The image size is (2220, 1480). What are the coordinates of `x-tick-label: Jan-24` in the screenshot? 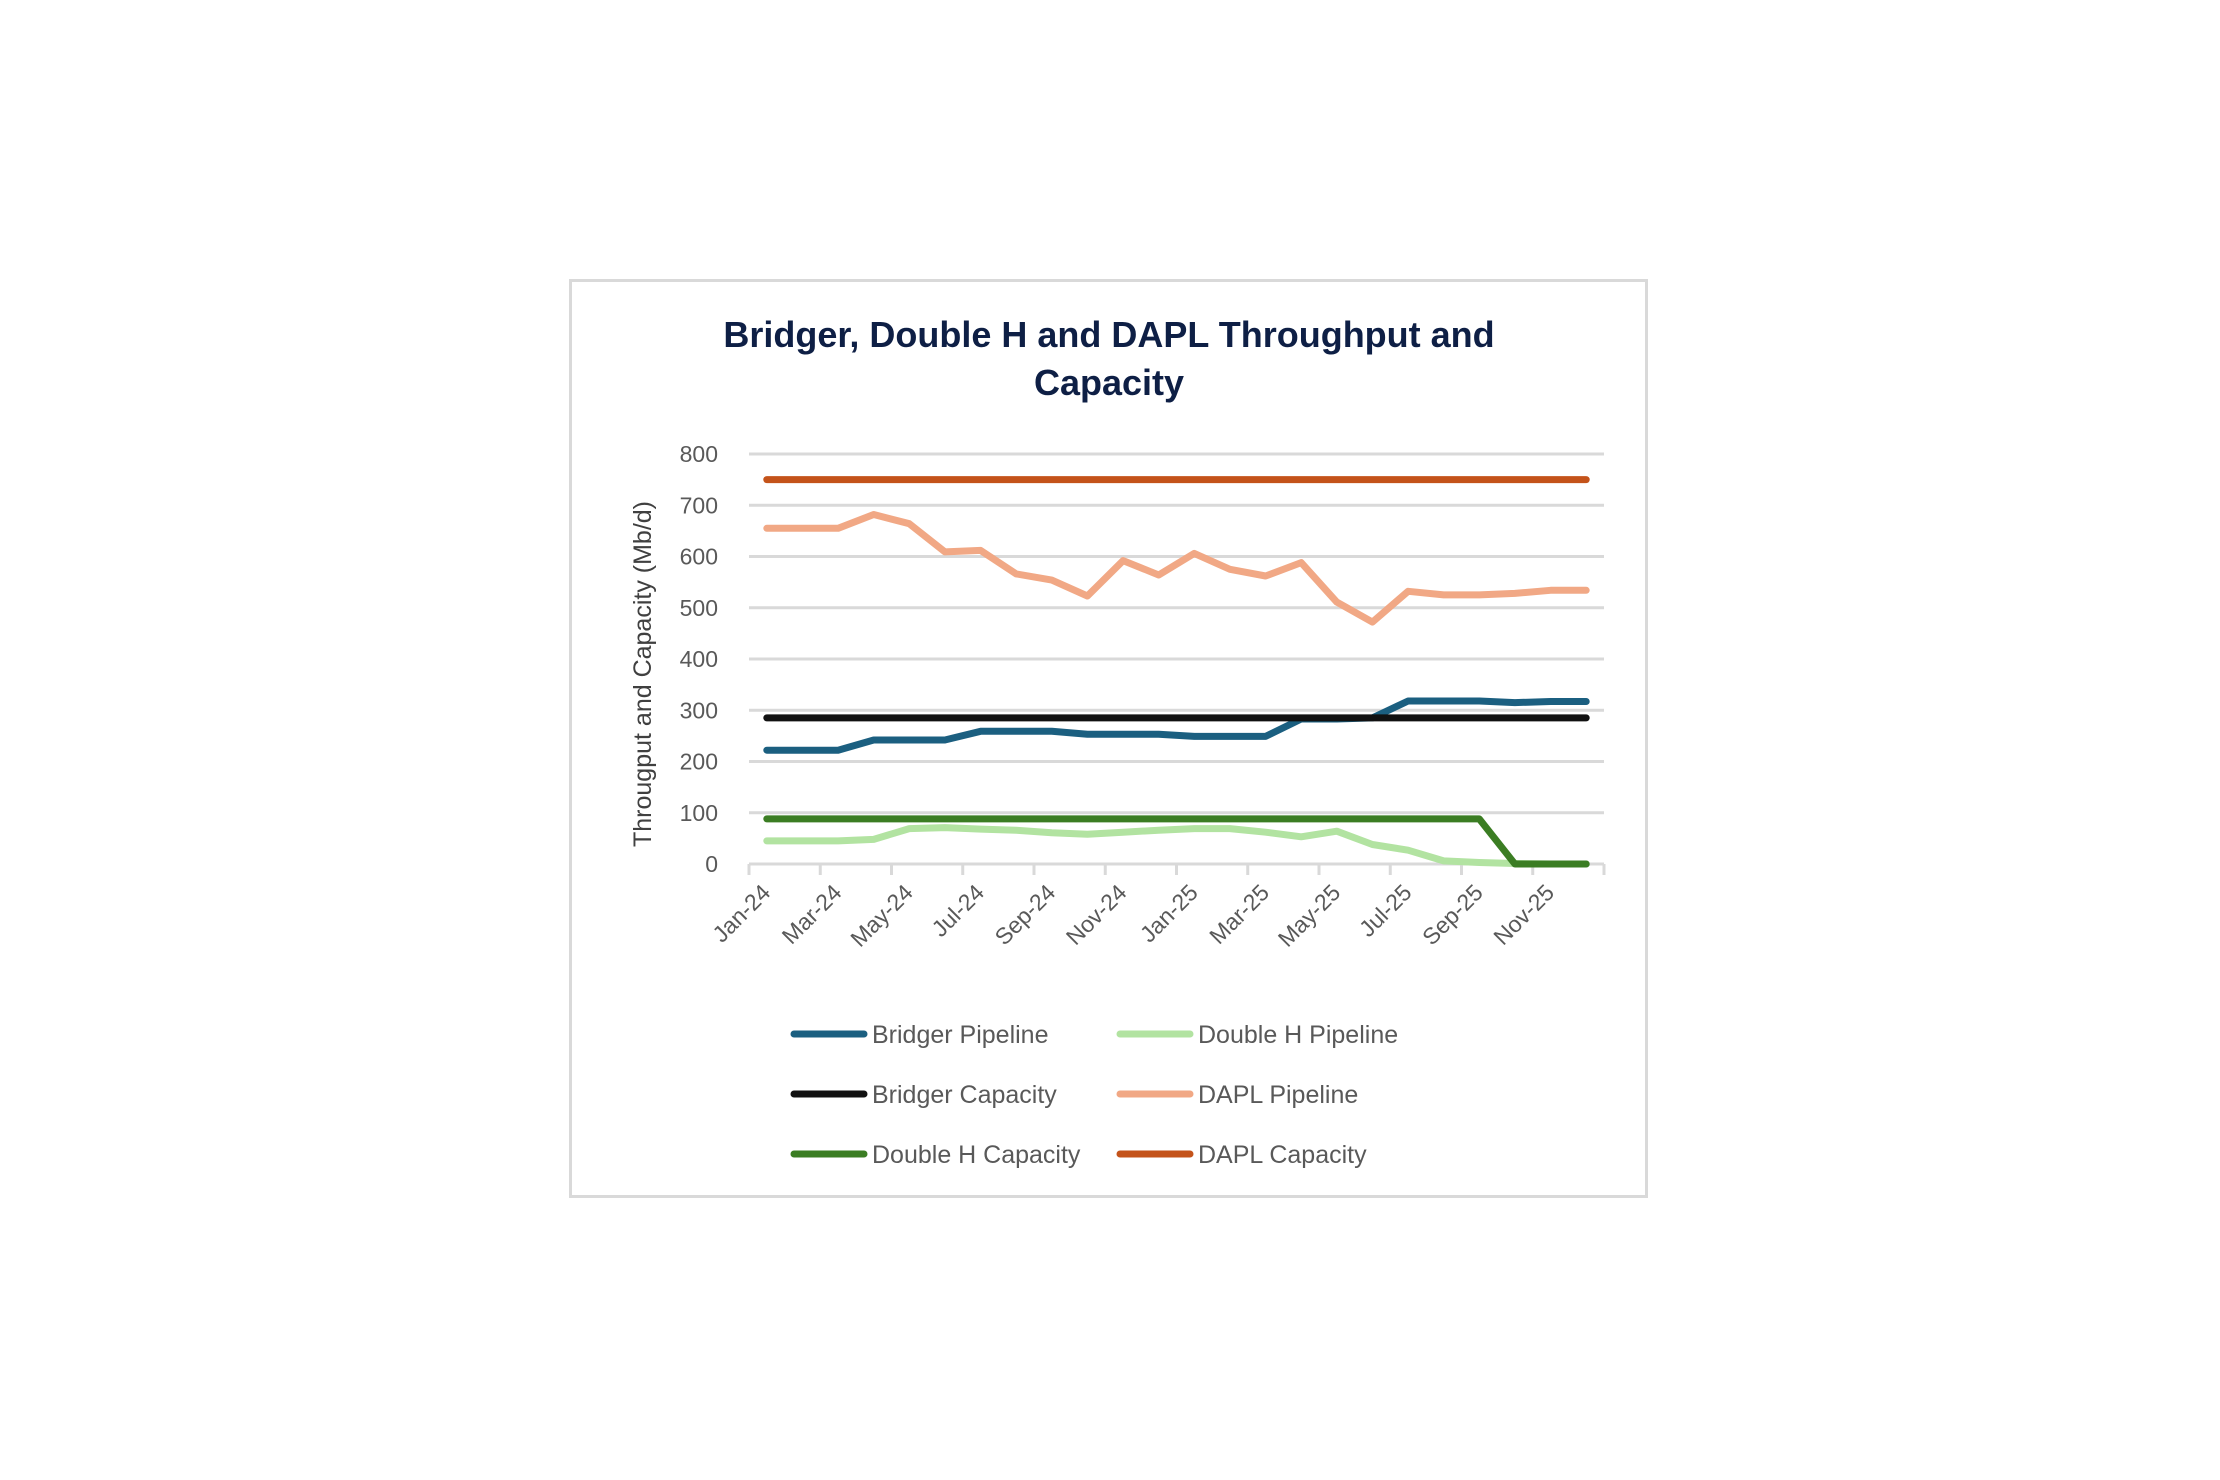 It's located at (741, 913).